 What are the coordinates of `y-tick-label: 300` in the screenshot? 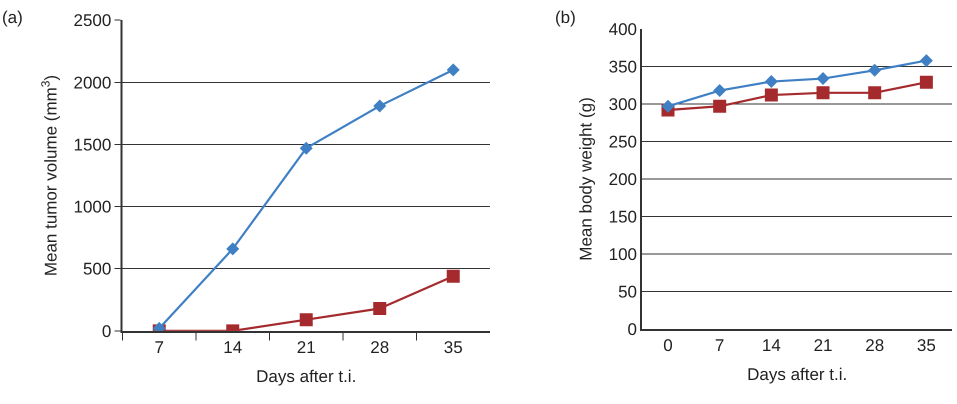 It's located at (622, 104).